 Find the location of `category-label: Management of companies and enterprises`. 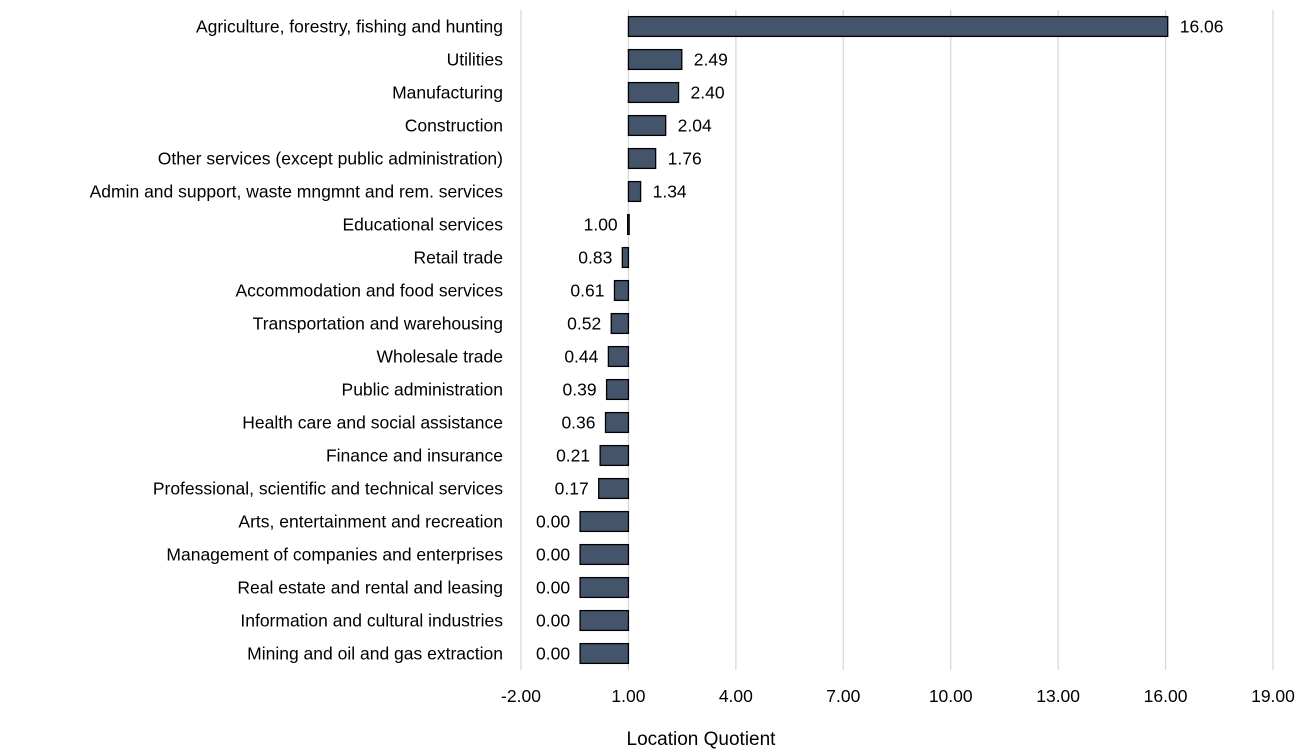

category-label: Management of companies and enterprises is located at coordinates (334, 555).